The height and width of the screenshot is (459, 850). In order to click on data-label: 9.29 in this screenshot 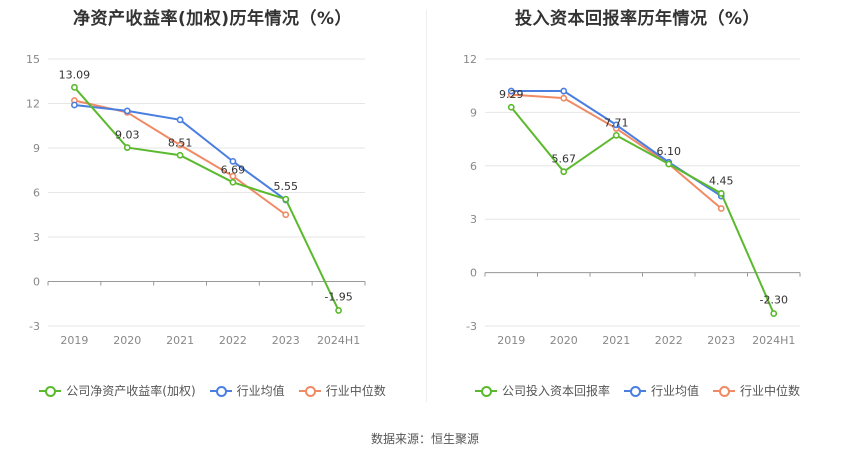, I will do `click(511, 94)`.